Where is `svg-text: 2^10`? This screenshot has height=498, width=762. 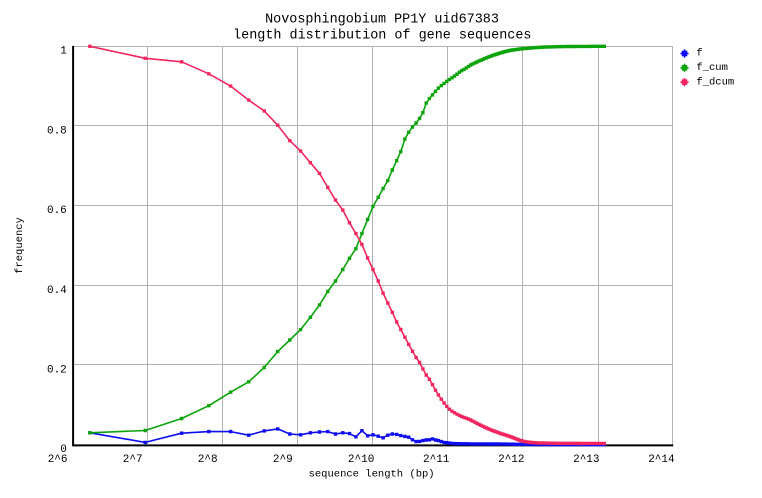
svg-text: 2^10 is located at coordinates (361, 460).